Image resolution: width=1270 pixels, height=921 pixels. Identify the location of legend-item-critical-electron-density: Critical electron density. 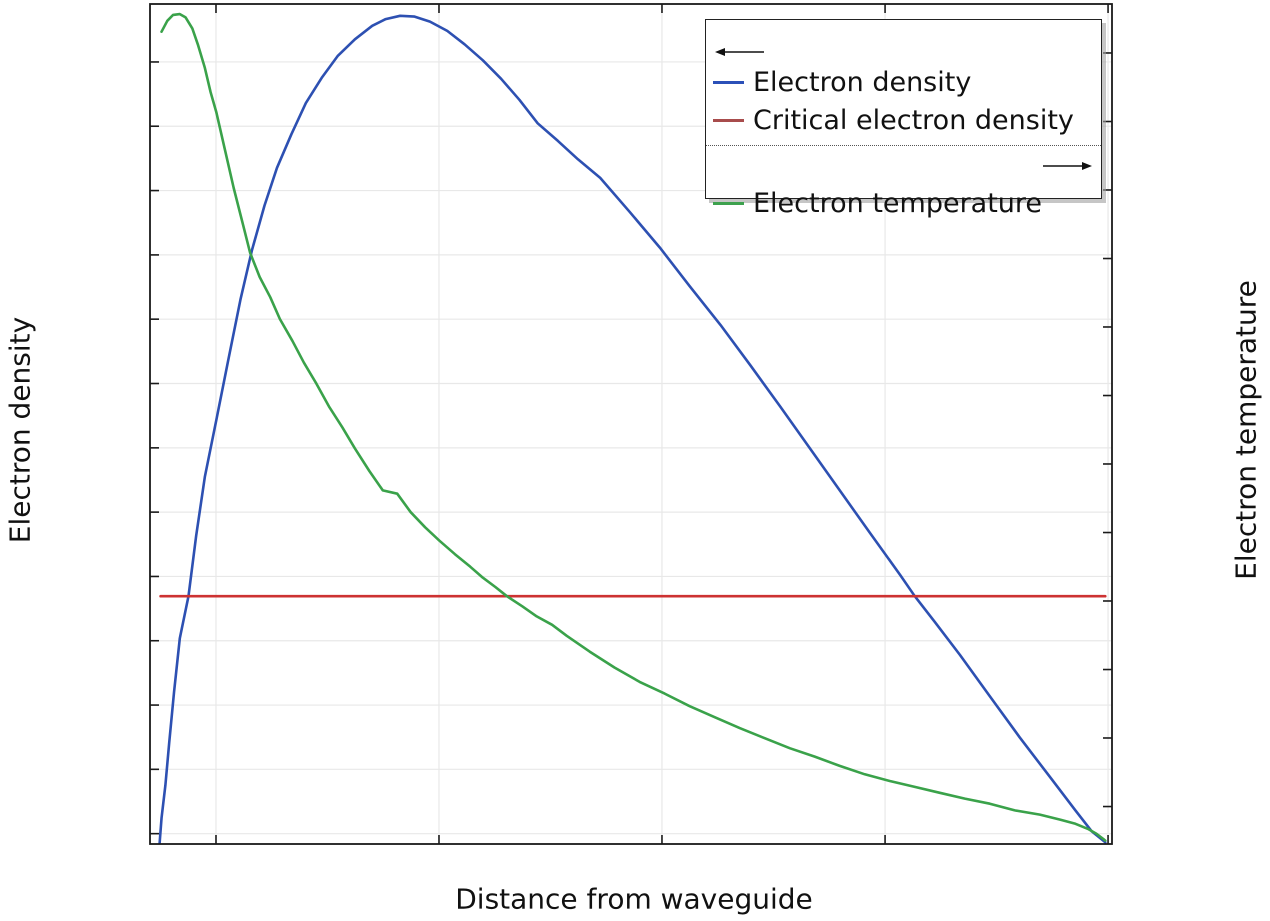
(903, 120).